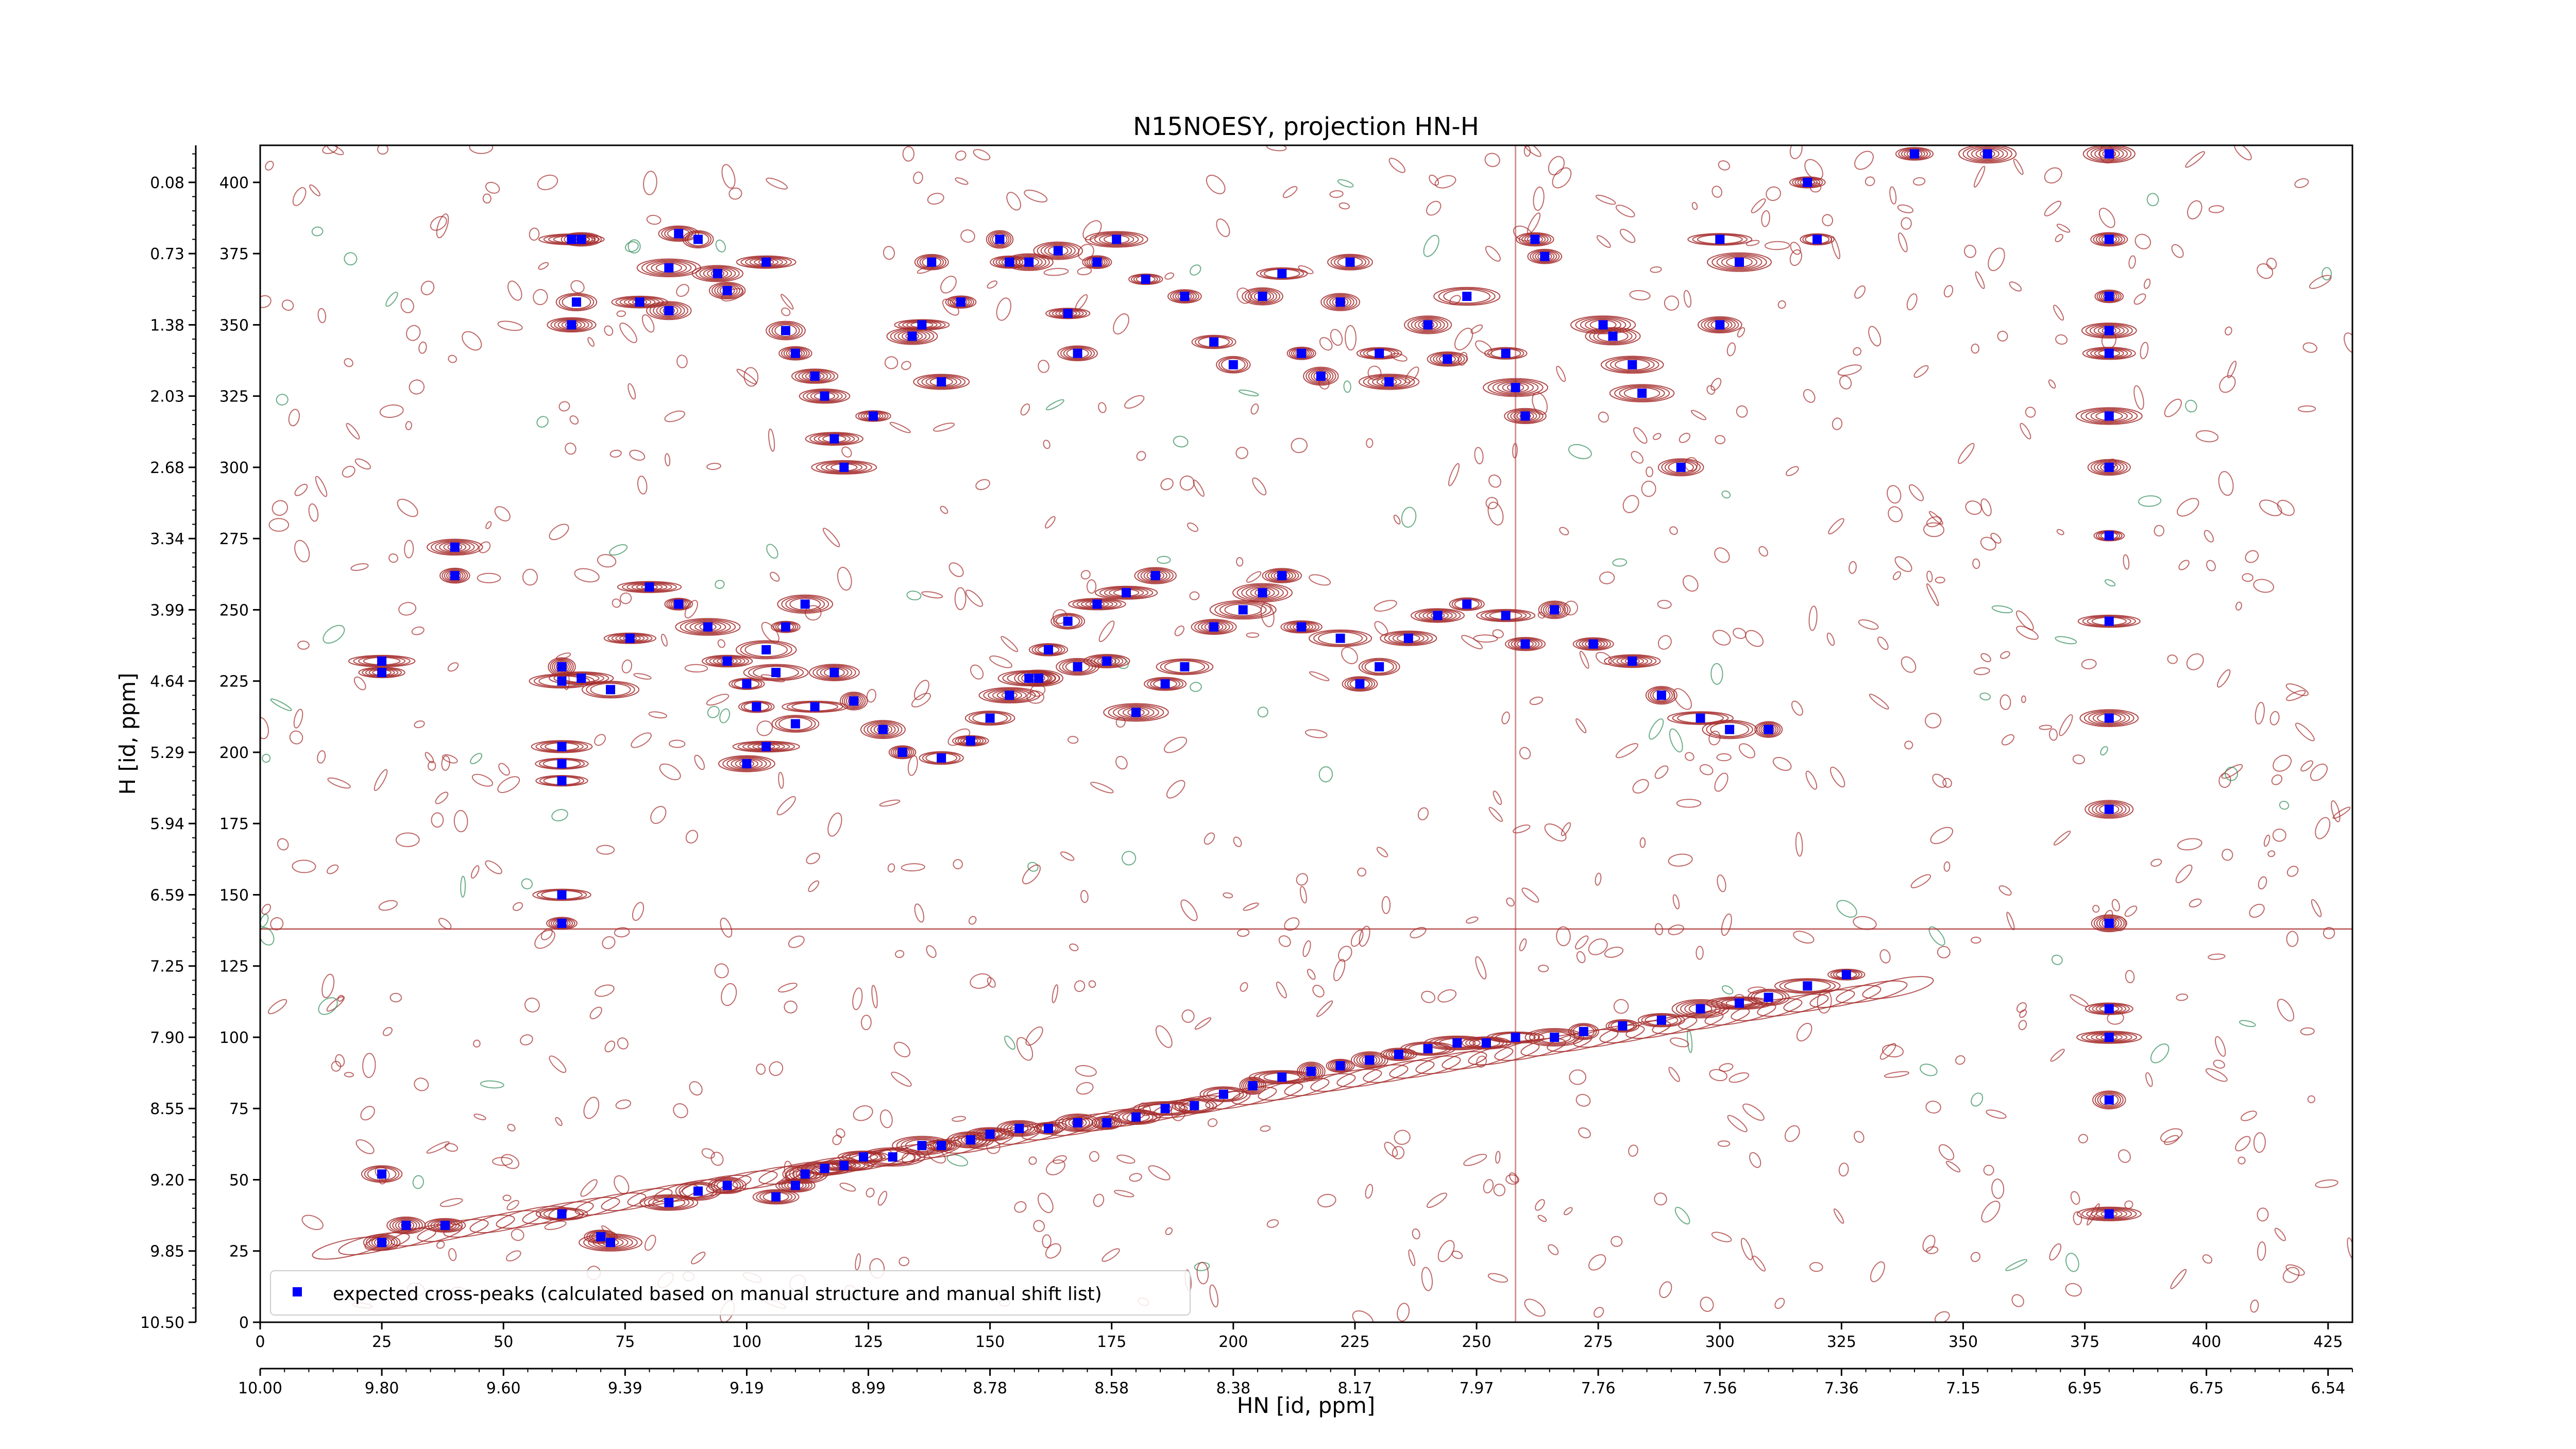 This screenshot has height=1449, width=2576. What do you see at coordinates (1598, 1388) in the screenshot?
I see `x-ppm-tick-label: 7.76` at bounding box center [1598, 1388].